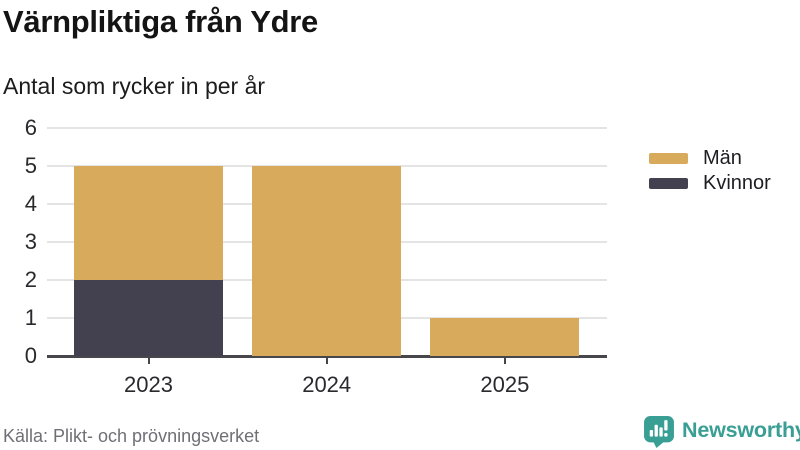  I want to click on newsworthy-logo: Newsworthy, so click(721, 431).